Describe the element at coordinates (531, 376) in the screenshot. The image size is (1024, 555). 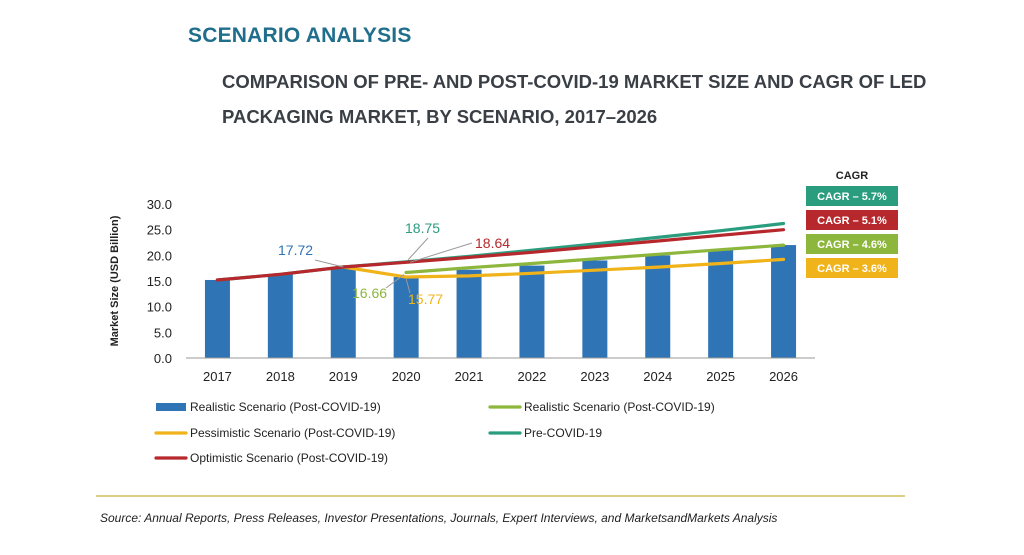
I see `x-tick-label: 2022` at that location.